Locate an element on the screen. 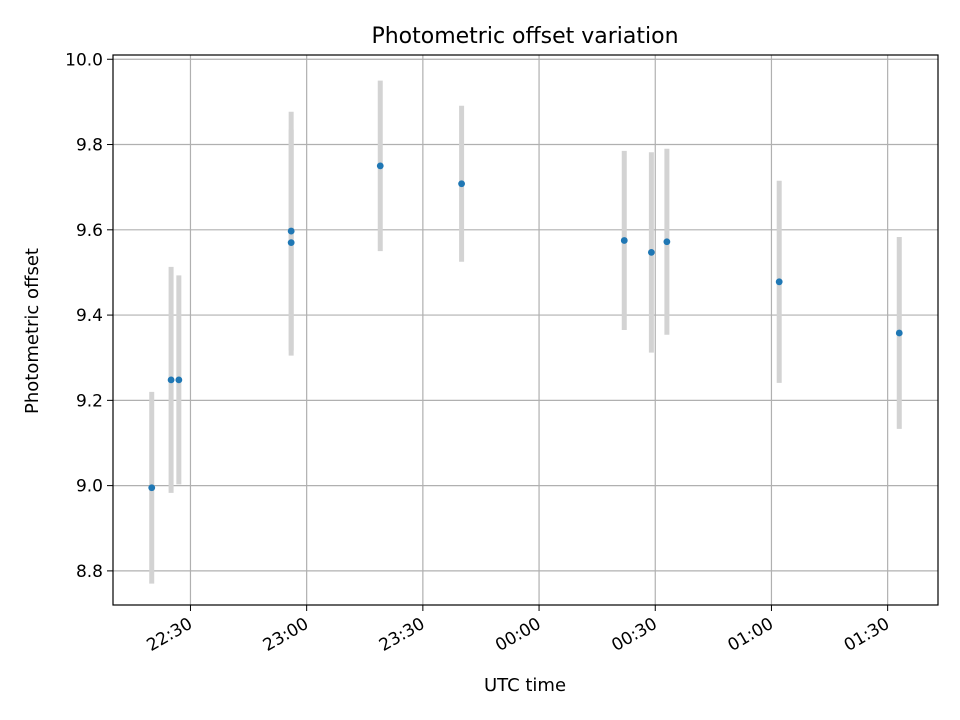 The height and width of the screenshot is (720, 960). y-tick-label: 9.2 is located at coordinates (89, 401).